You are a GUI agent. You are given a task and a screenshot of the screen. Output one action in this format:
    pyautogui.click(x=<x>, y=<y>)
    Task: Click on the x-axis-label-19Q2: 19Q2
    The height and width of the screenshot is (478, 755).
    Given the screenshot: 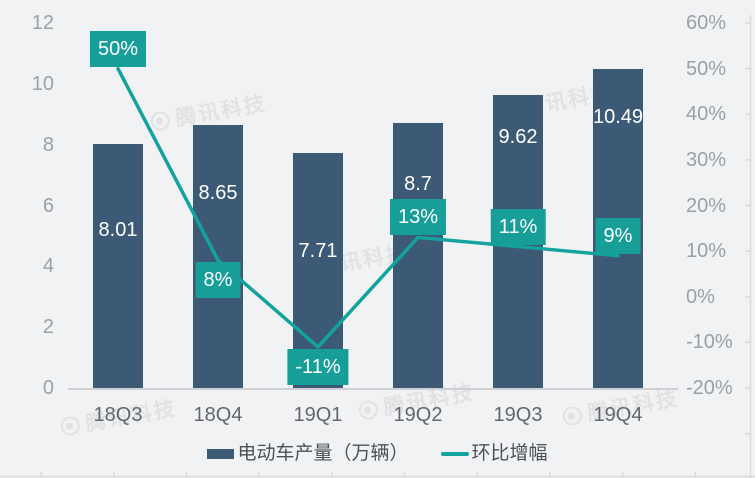 What is the action you would take?
    pyautogui.click(x=418, y=415)
    